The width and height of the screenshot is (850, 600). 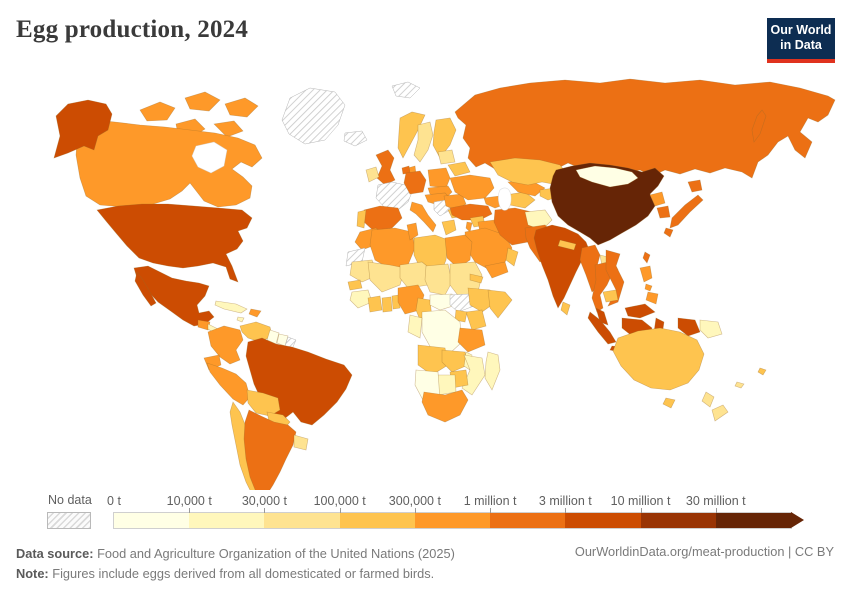 I want to click on country-ukraine, so click(x=472, y=187).